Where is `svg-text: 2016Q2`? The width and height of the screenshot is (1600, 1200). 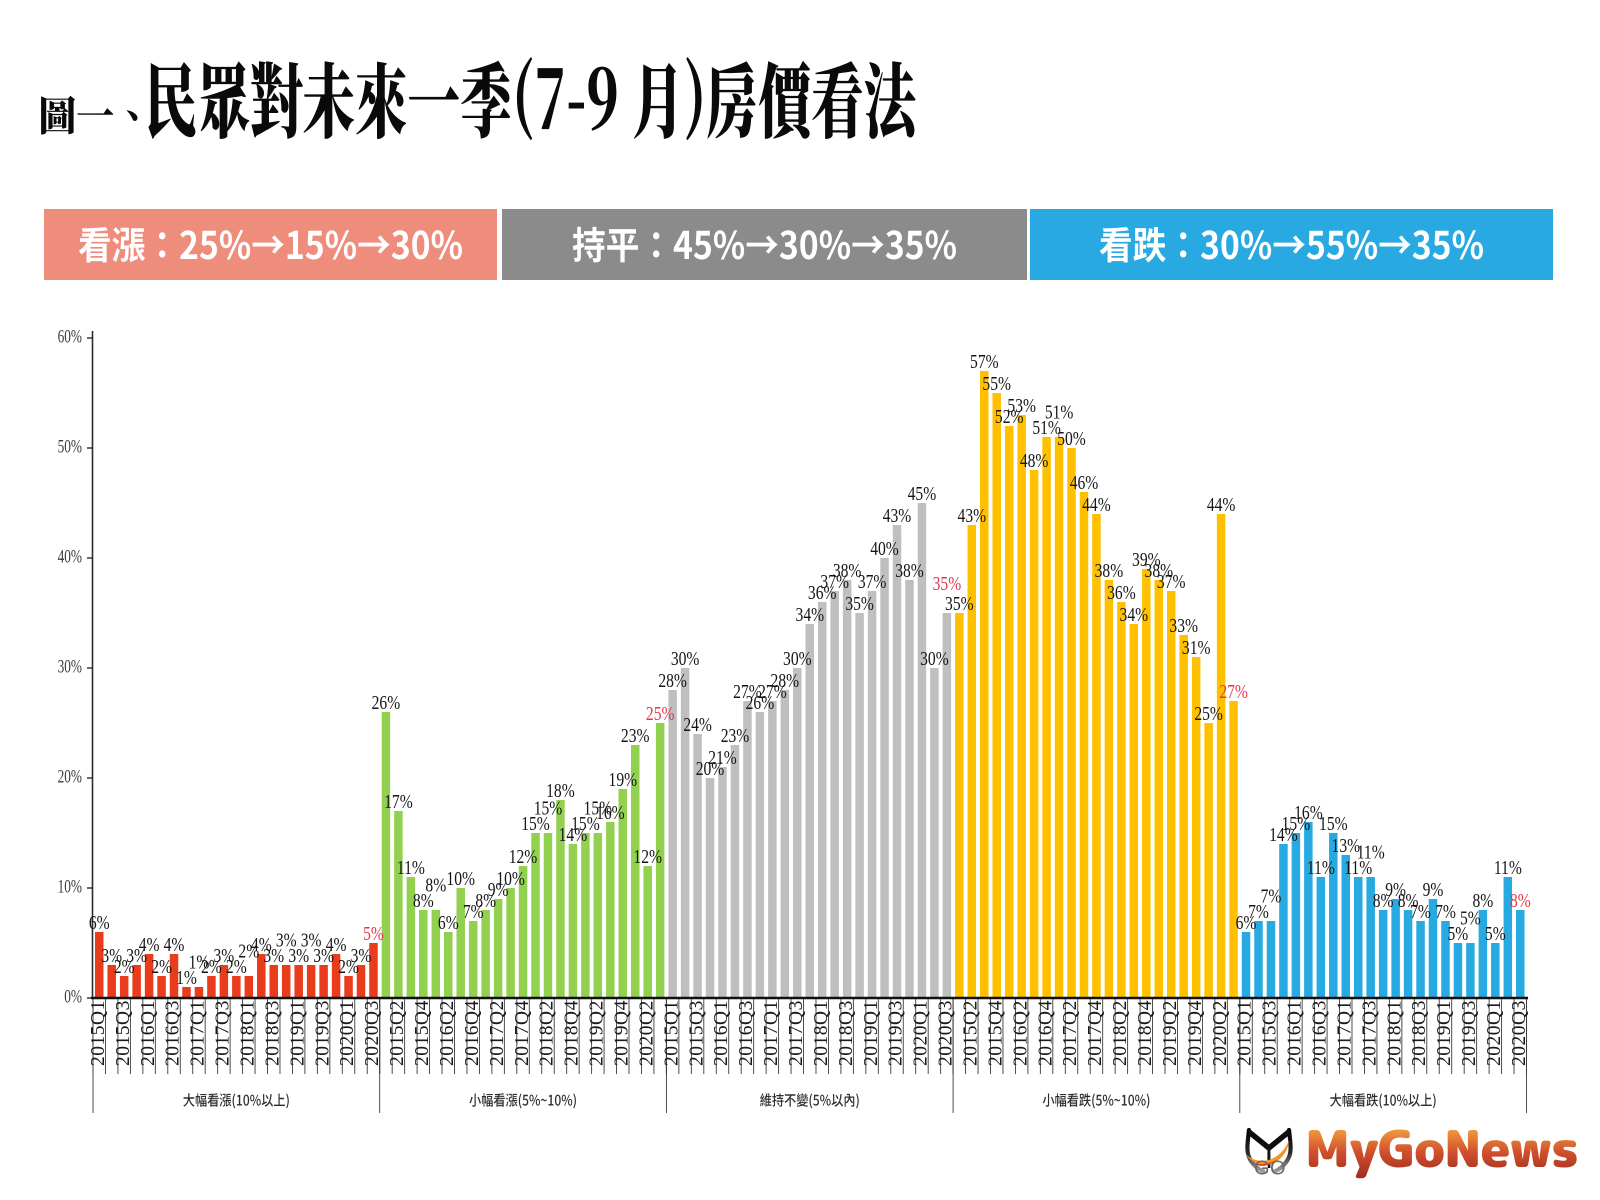 svg-text: 2016Q2 is located at coordinates (447, 1033).